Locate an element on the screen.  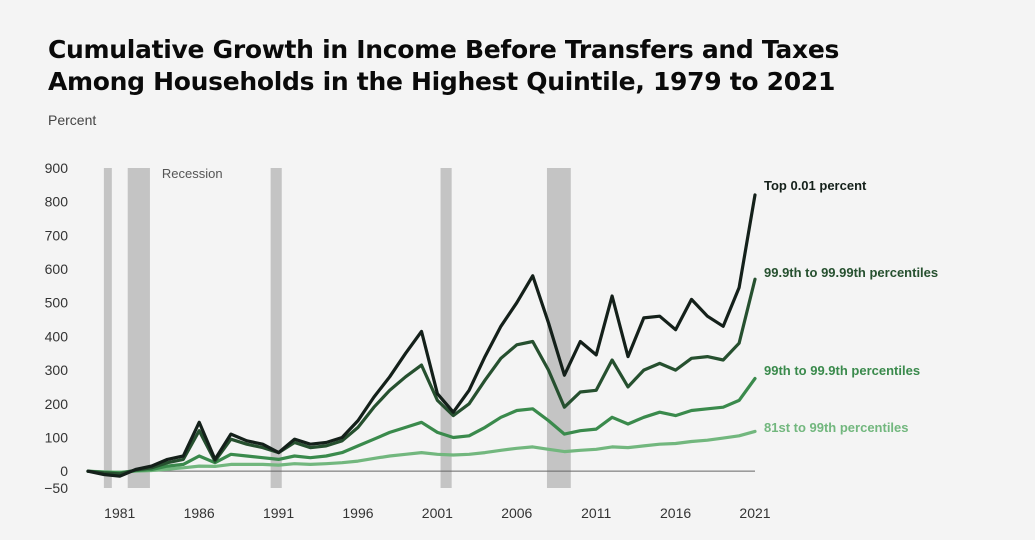
y-tick-label: 600 is located at coordinates (57, 269).